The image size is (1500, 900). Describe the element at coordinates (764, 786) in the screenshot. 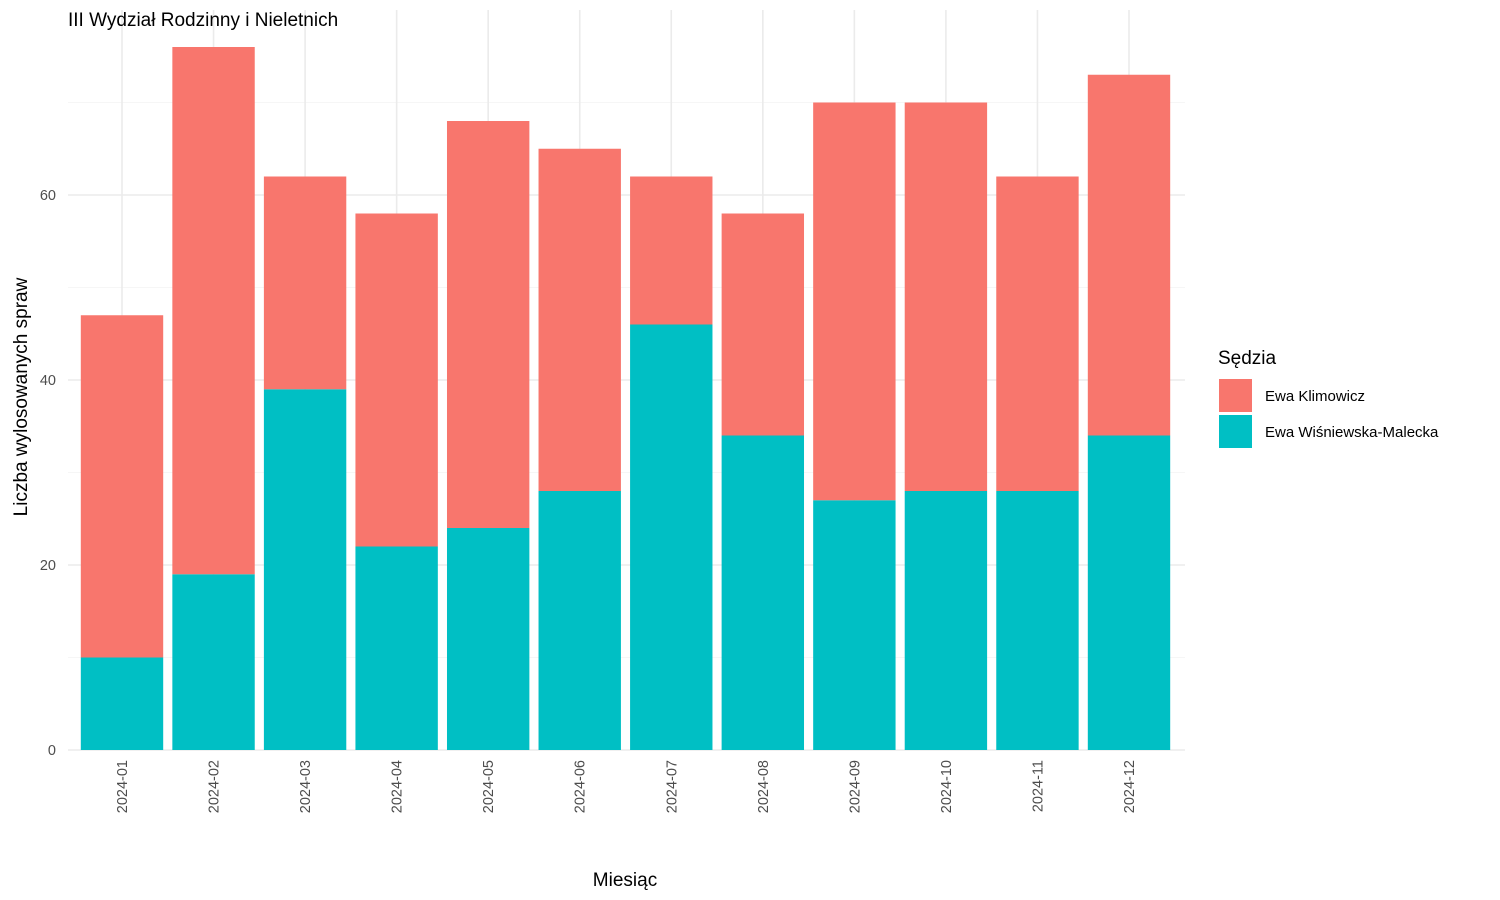

I see `x-tick-label: 2024-08` at that location.